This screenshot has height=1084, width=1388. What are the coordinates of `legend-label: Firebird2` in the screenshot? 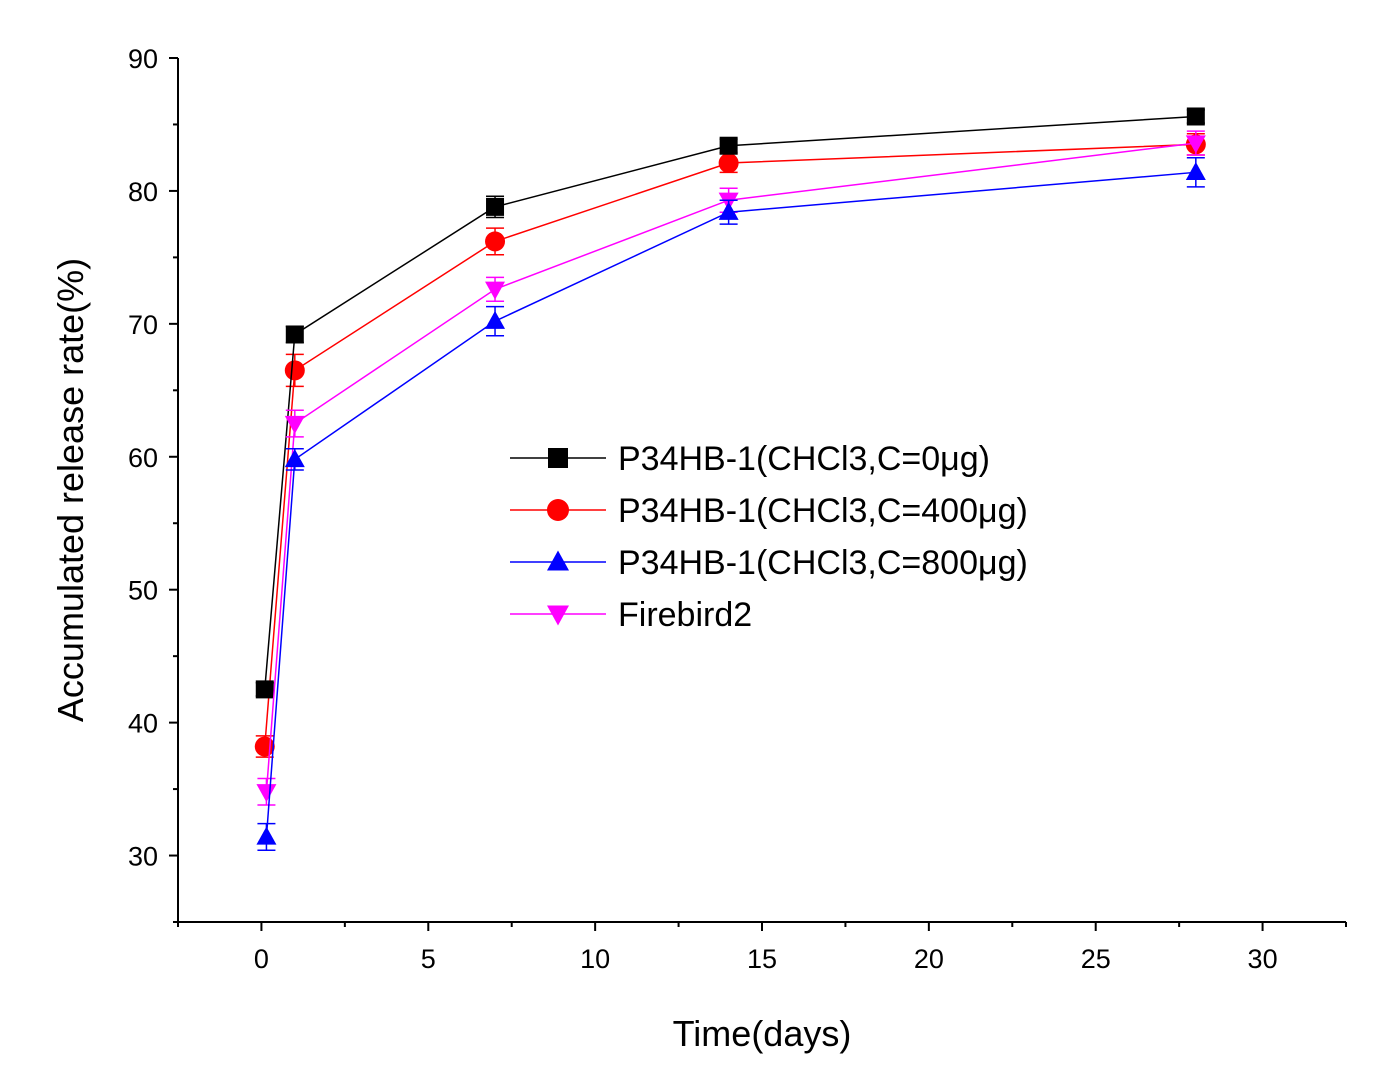 It's located at (685, 615).